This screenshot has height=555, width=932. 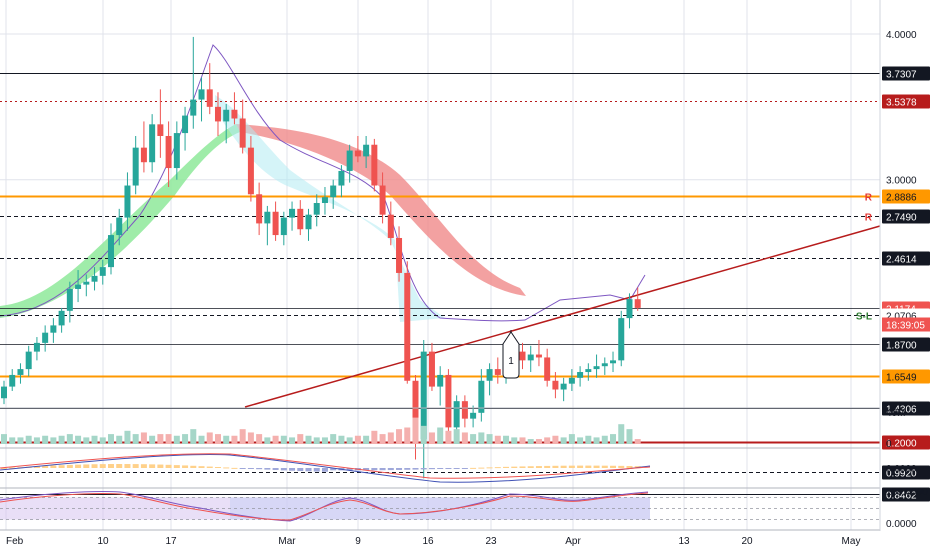 I want to click on level-label: 0.9920, so click(x=901, y=474).